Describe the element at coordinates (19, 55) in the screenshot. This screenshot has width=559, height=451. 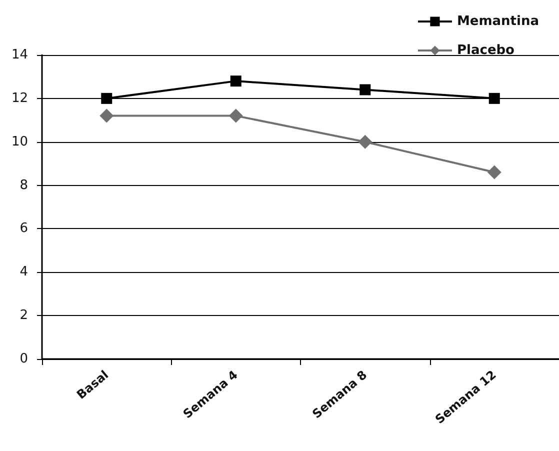
I see `y-tick-label: 14` at that location.